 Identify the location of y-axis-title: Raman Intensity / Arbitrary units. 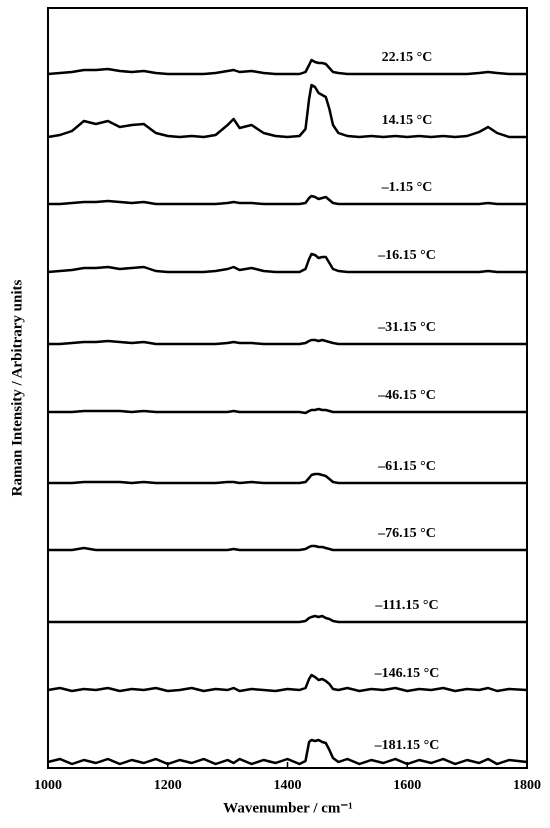
(17, 388).